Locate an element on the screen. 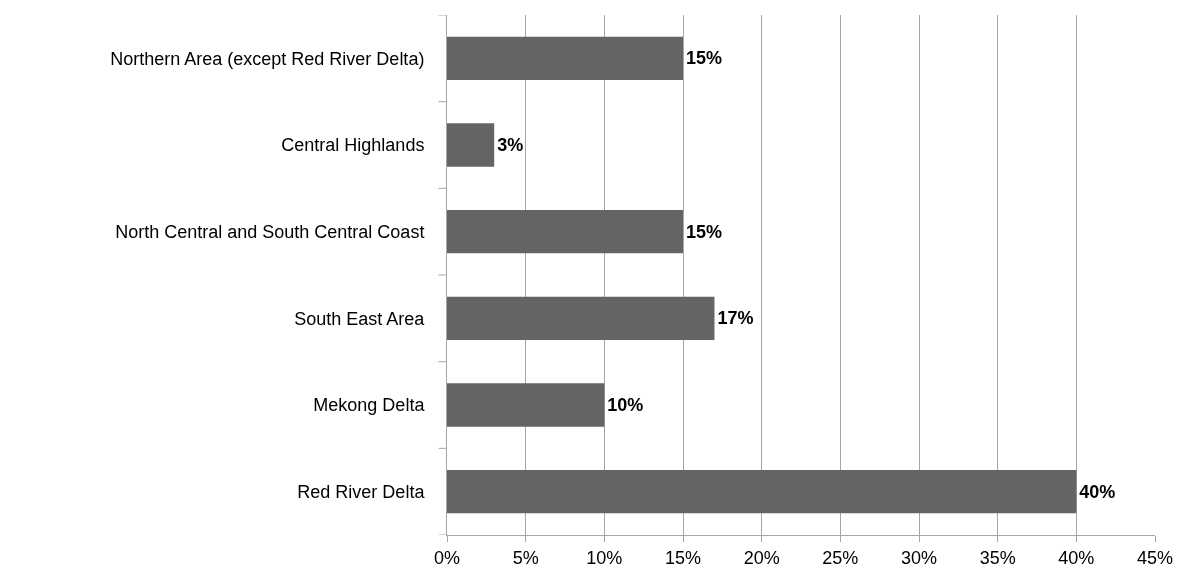  x-tick-label: 15% is located at coordinates (683, 557).